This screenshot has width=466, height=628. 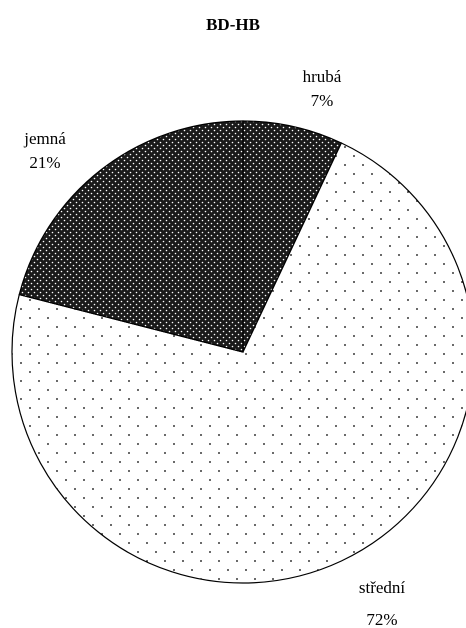 What do you see at coordinates (233, 24) in the screenshot?
I see `chart-title: BD-HB` at bounding box center [233, 24].